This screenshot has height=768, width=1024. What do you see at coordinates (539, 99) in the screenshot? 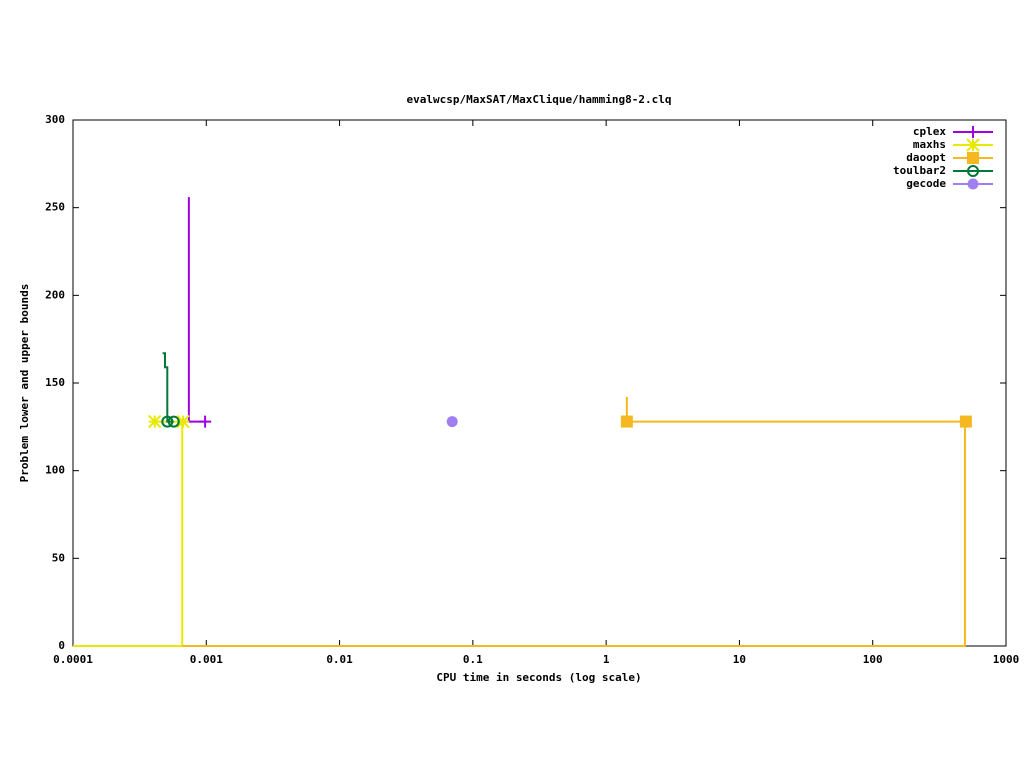
I see `chart-title: evalwcsp/MaxSAT/MaxClique/hamming8-2.clq` at bounding box center [539, 99].